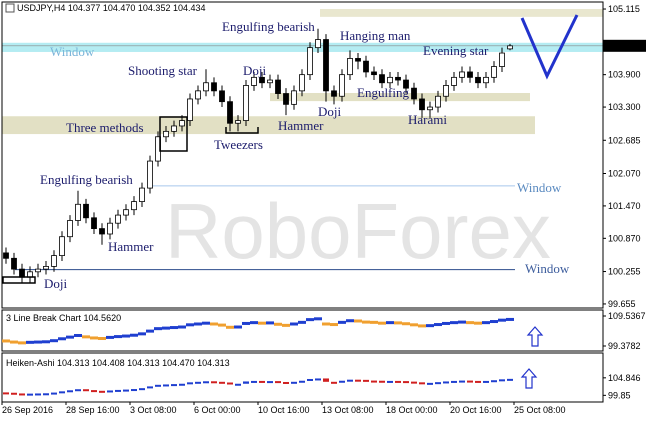  What do you see at coordinates (93, 410) in the screenshot?
I see `x-tick-label: 28 Sep 16:00` at bounding box center [93, 410].